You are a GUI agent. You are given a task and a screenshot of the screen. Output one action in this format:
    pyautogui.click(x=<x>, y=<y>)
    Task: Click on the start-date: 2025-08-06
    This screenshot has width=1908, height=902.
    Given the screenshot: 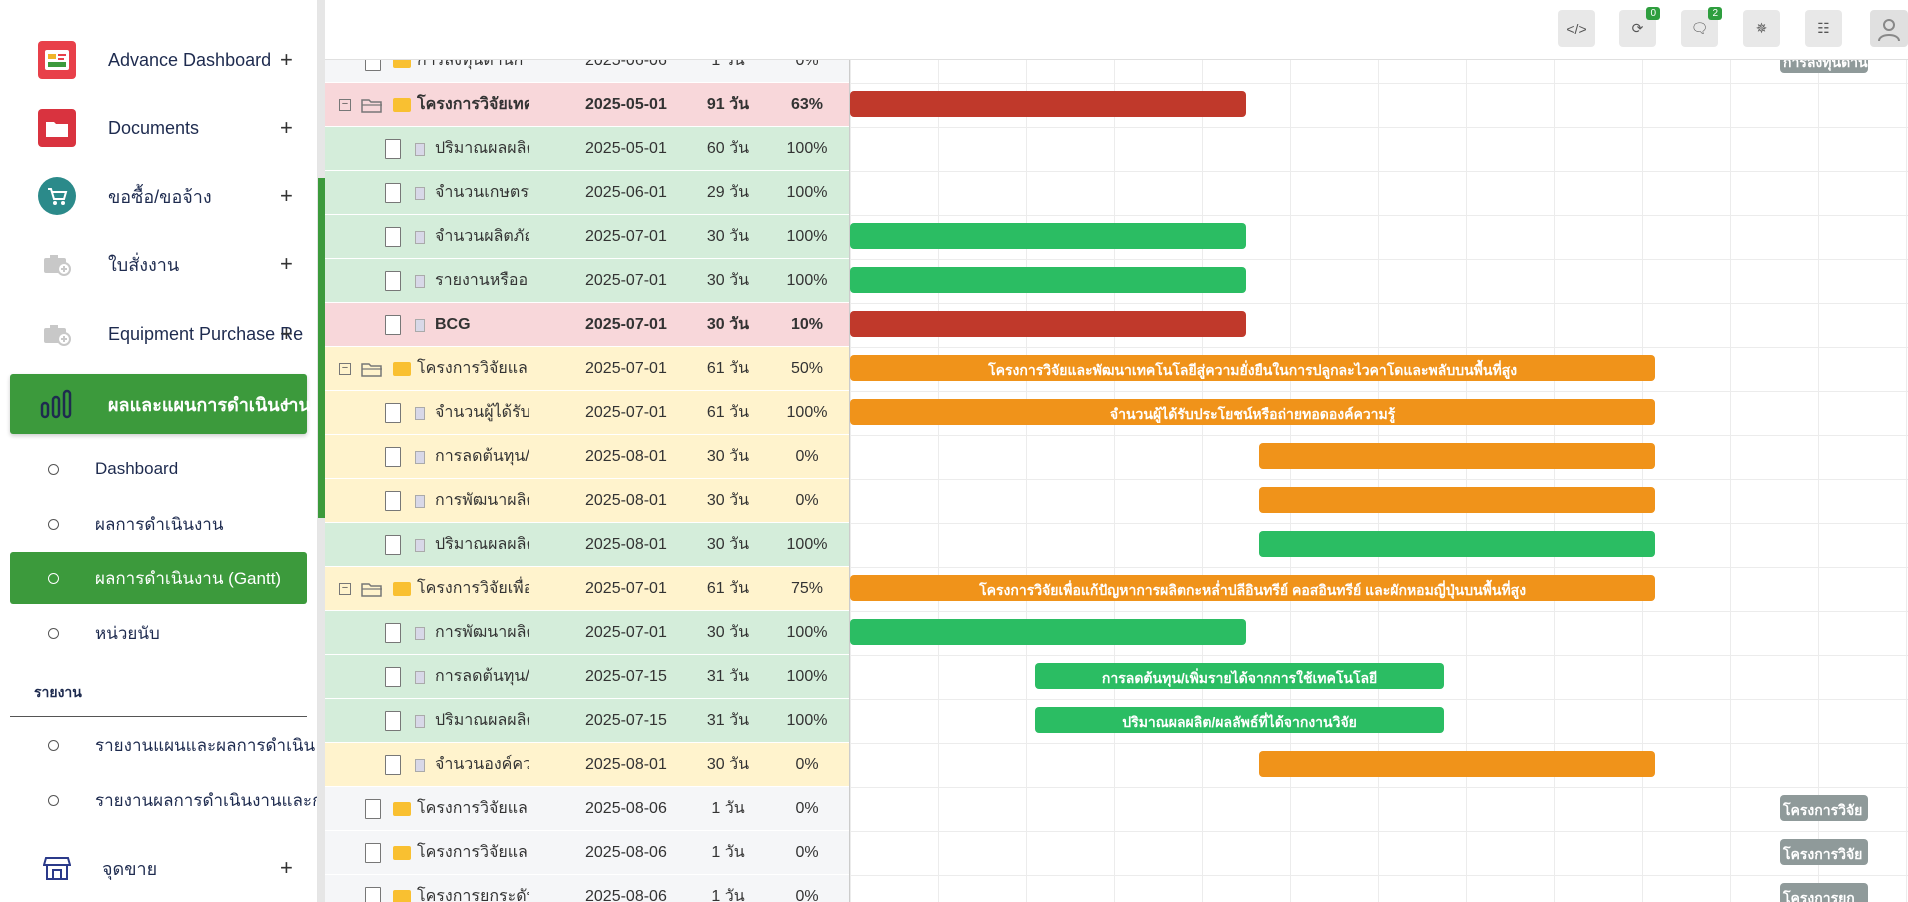 What is the action you would take?
    pyautogui.click(x=626, y=852)
    